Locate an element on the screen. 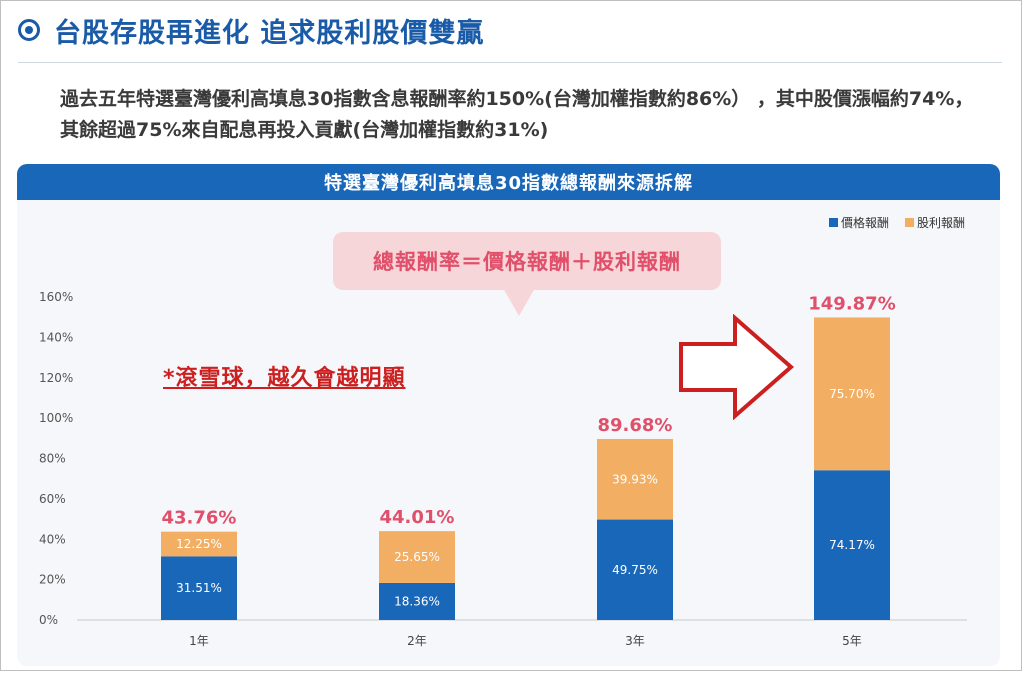 This screenshot has width=1024, height=673. y-tick-label: 40% is located at coordinates (52, 539).